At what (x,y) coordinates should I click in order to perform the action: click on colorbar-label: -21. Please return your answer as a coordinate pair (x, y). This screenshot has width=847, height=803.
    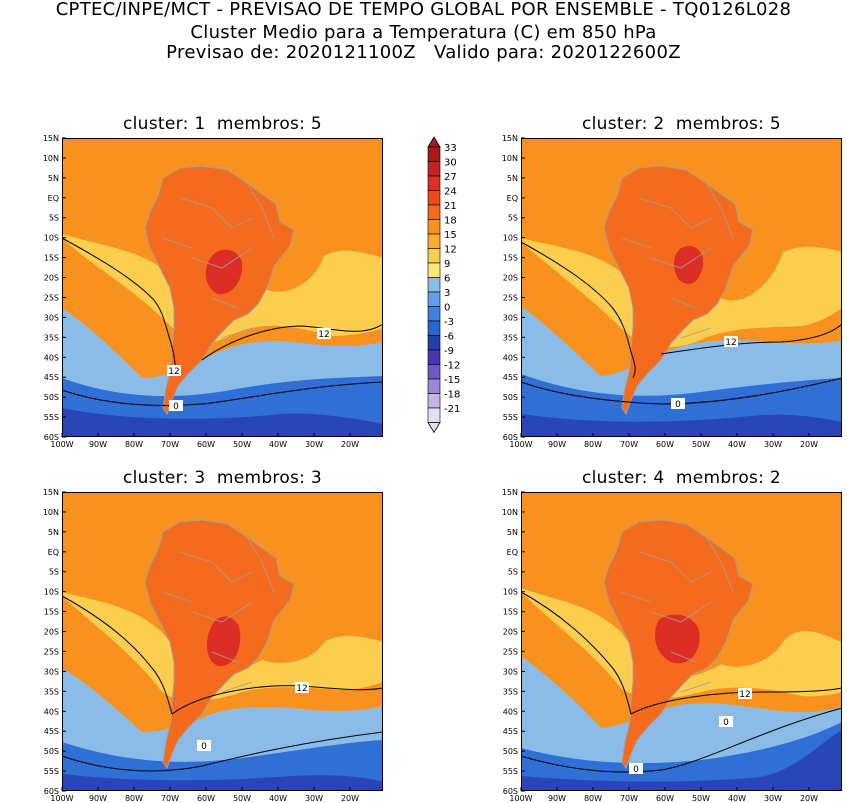
    Looking at the image, I should click on (452, 409).